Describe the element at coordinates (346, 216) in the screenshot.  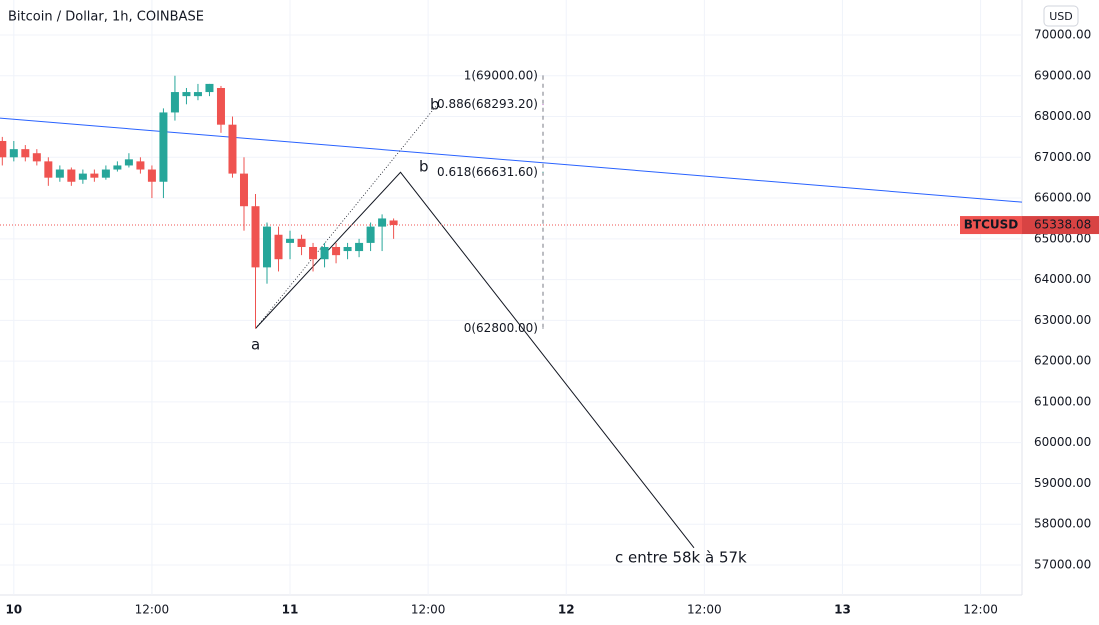
I see `dotted-path` at that location.